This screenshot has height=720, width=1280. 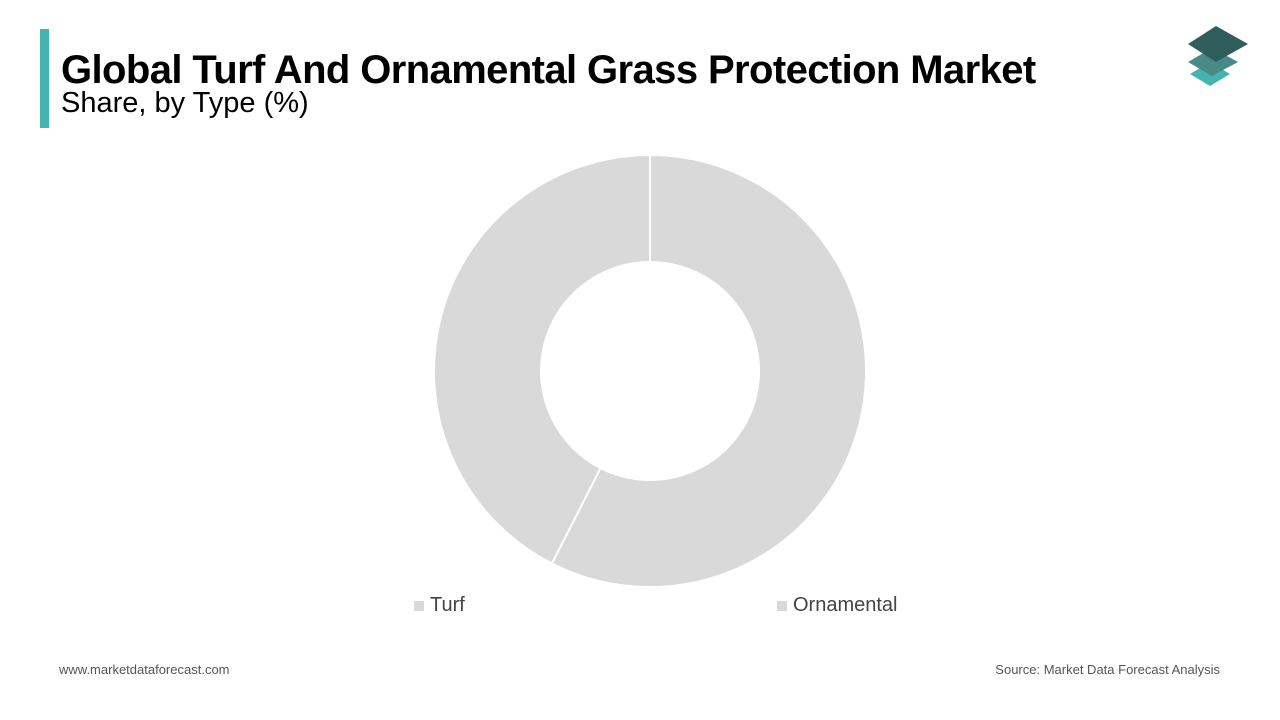 What do you see at coordinates (144, 669) in the screenshot?
I see `footer-website: www.marketdataforecast.com` at bounding box center [144, 669].